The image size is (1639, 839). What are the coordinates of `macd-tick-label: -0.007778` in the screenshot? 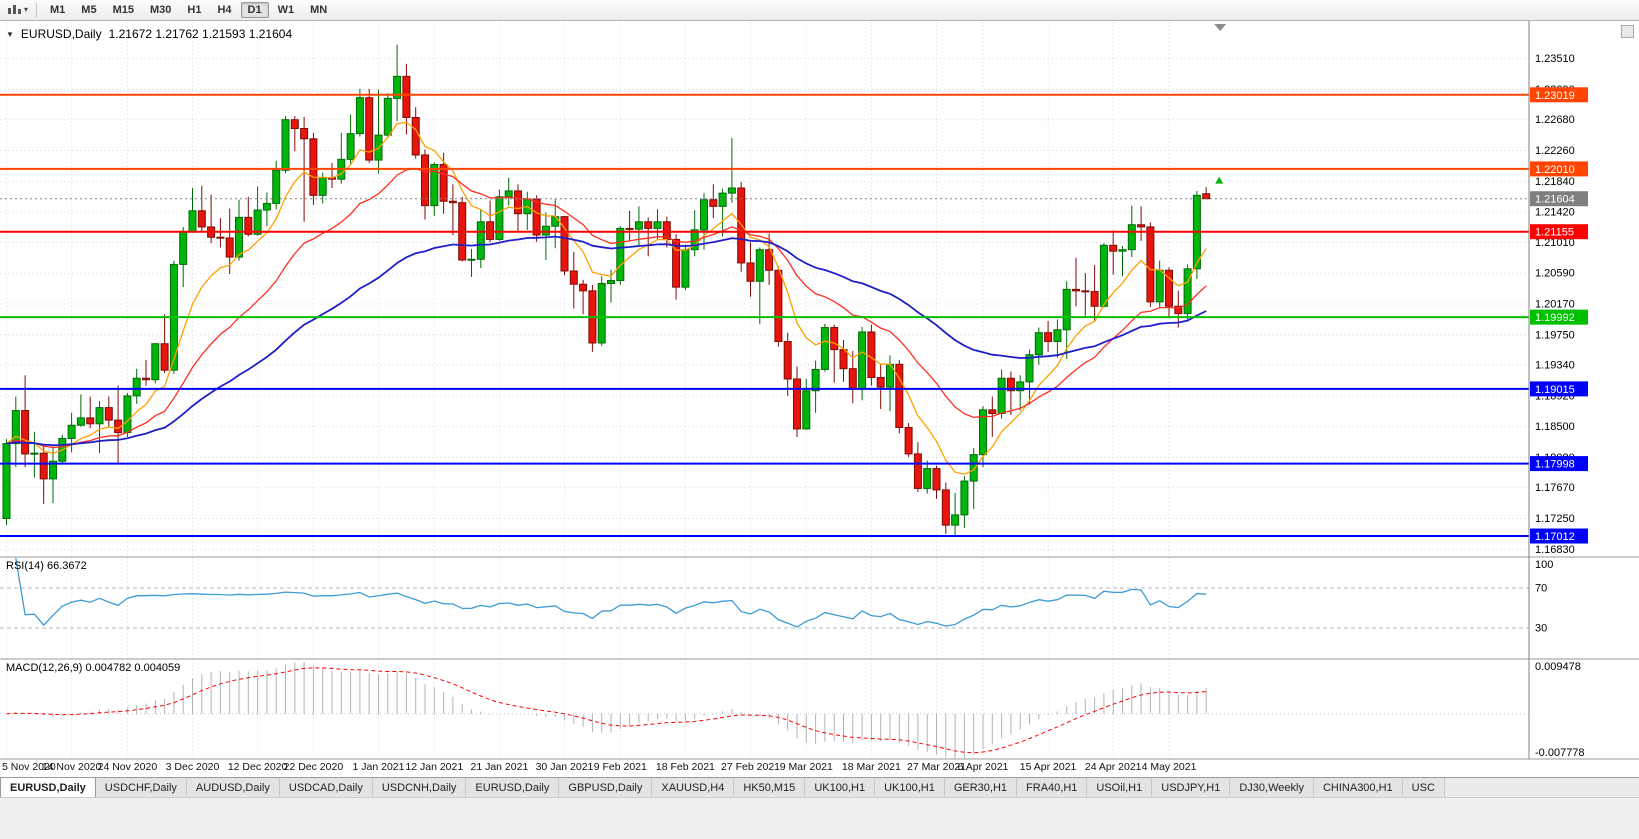 It's located at (1560, 753).